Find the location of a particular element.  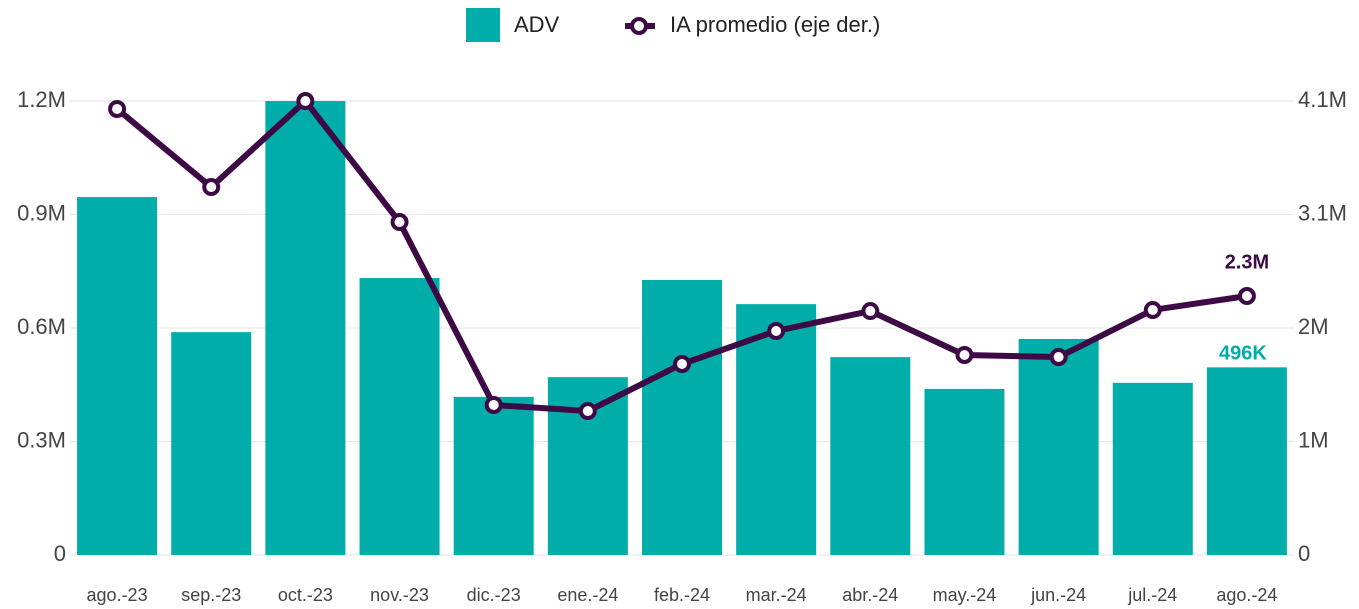

x-tick-label: feb.-24 is located at coordinates (682, 595).